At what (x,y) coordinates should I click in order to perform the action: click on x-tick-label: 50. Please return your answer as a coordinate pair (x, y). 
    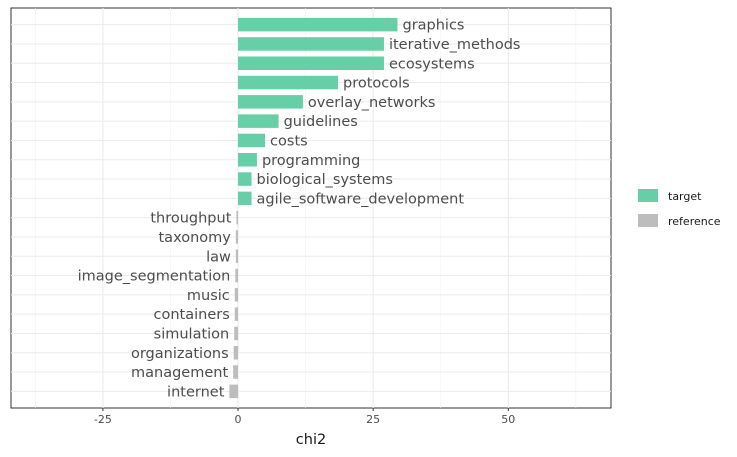
    Looking at the image, I should click on (508, 419).